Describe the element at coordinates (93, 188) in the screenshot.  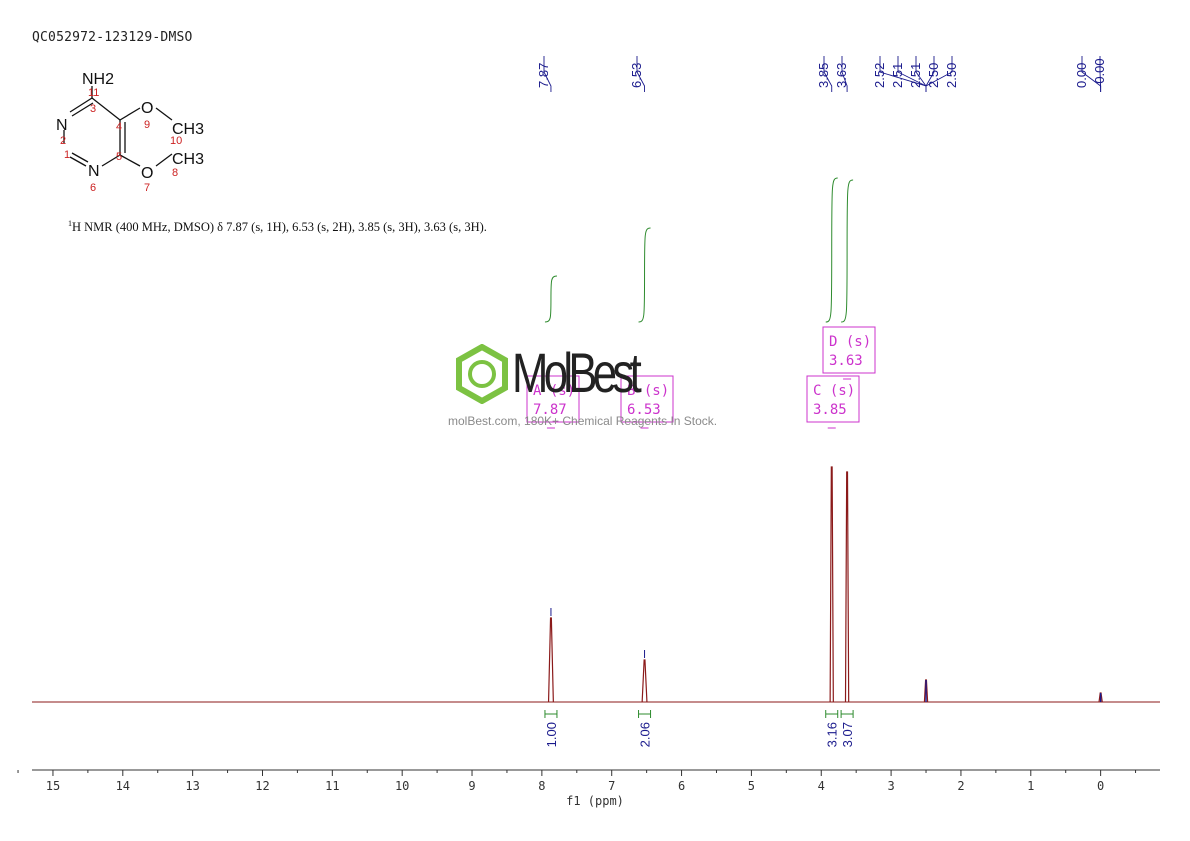
I see `atom-number-6: 6` at that location.